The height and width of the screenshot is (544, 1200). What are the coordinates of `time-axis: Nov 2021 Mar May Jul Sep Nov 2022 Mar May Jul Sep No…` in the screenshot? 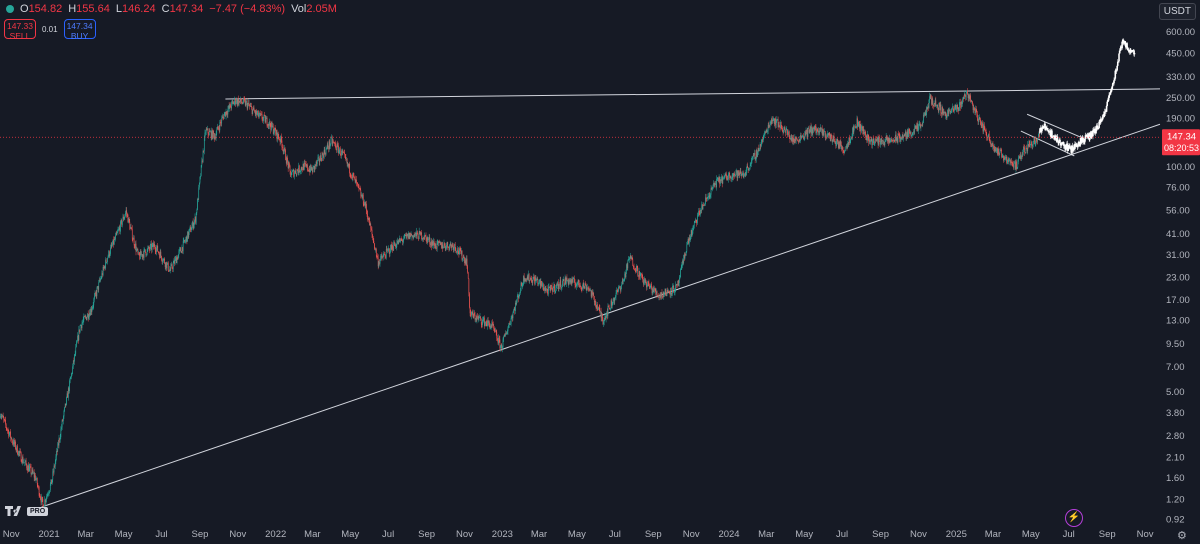 It's located at (578, 534).